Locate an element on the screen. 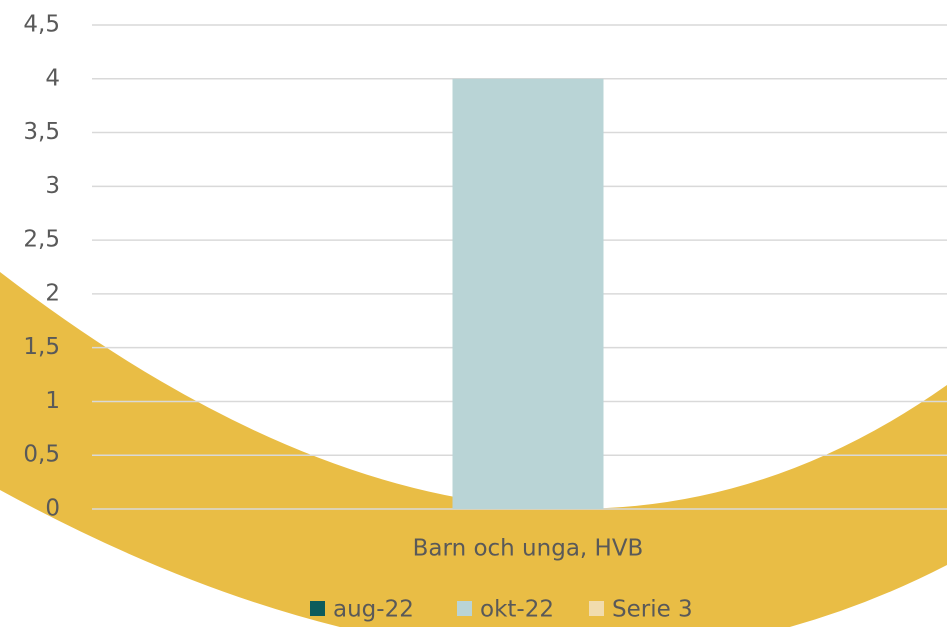  y-tick-label: 1,5 is located at coordinates (41, 347).